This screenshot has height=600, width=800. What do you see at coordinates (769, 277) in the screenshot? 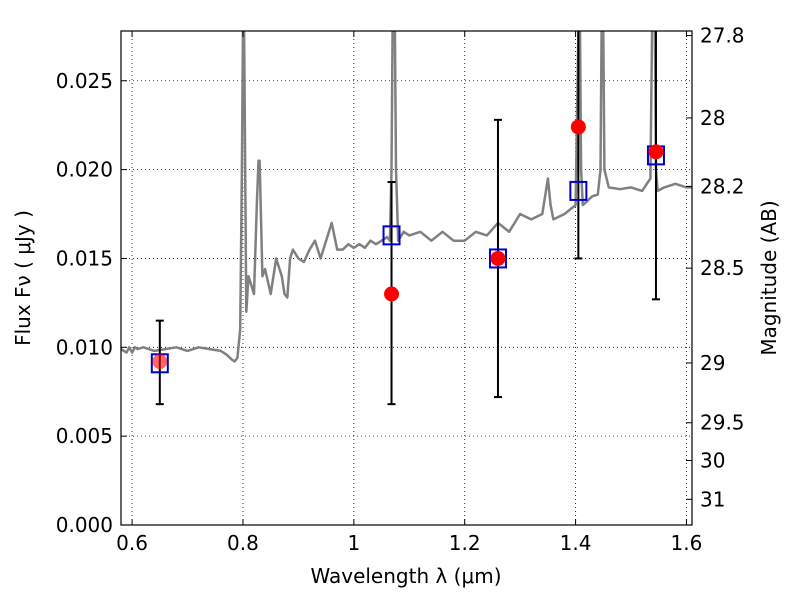
I see `y-axis-right-title: Magnitude (AB)` at bounding box center [769, 277].